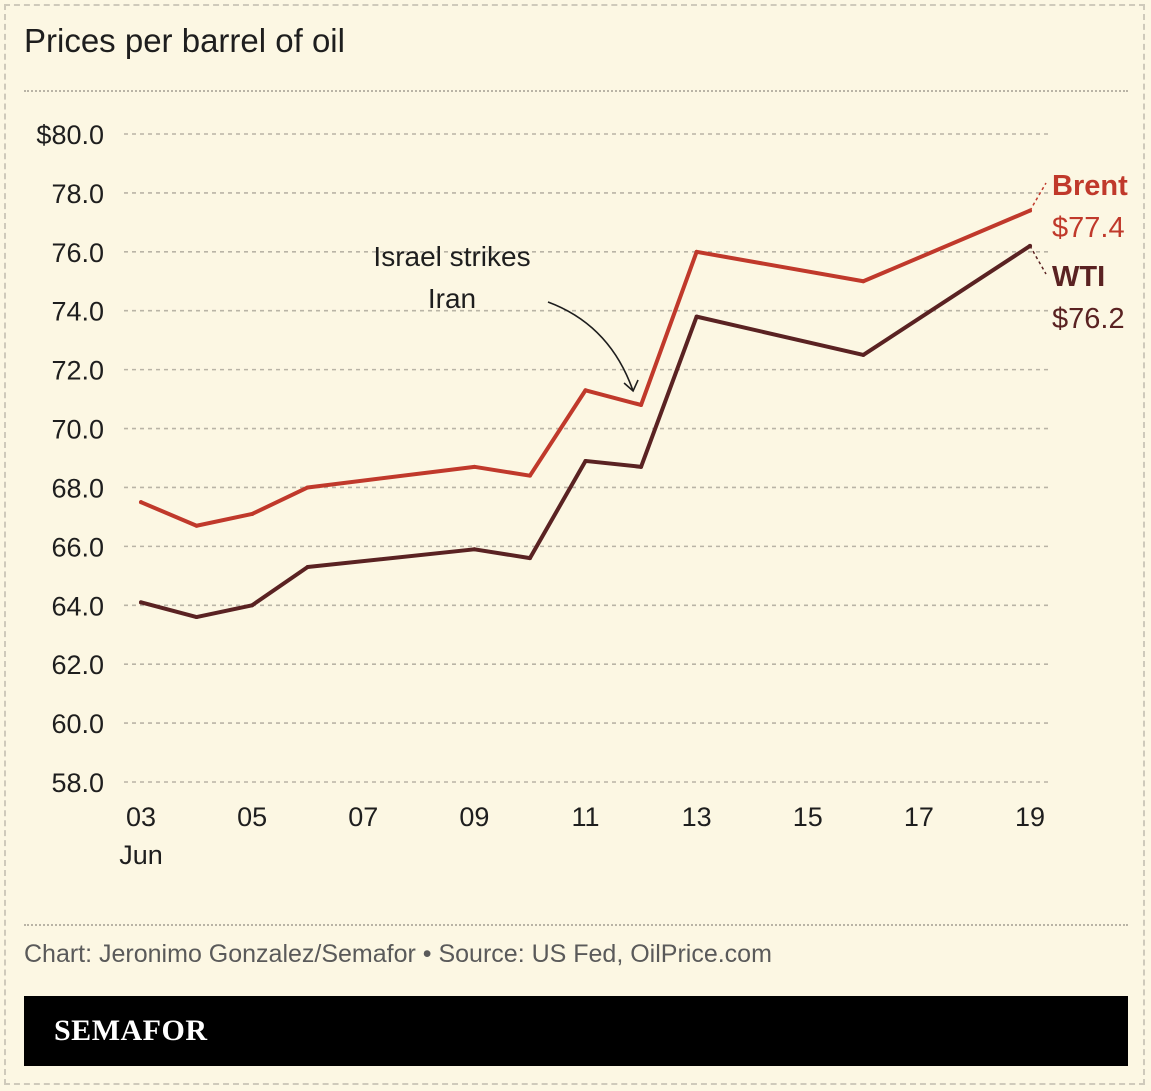  I want to click on x-tick-sublabel: Jun, so click(141, 855).